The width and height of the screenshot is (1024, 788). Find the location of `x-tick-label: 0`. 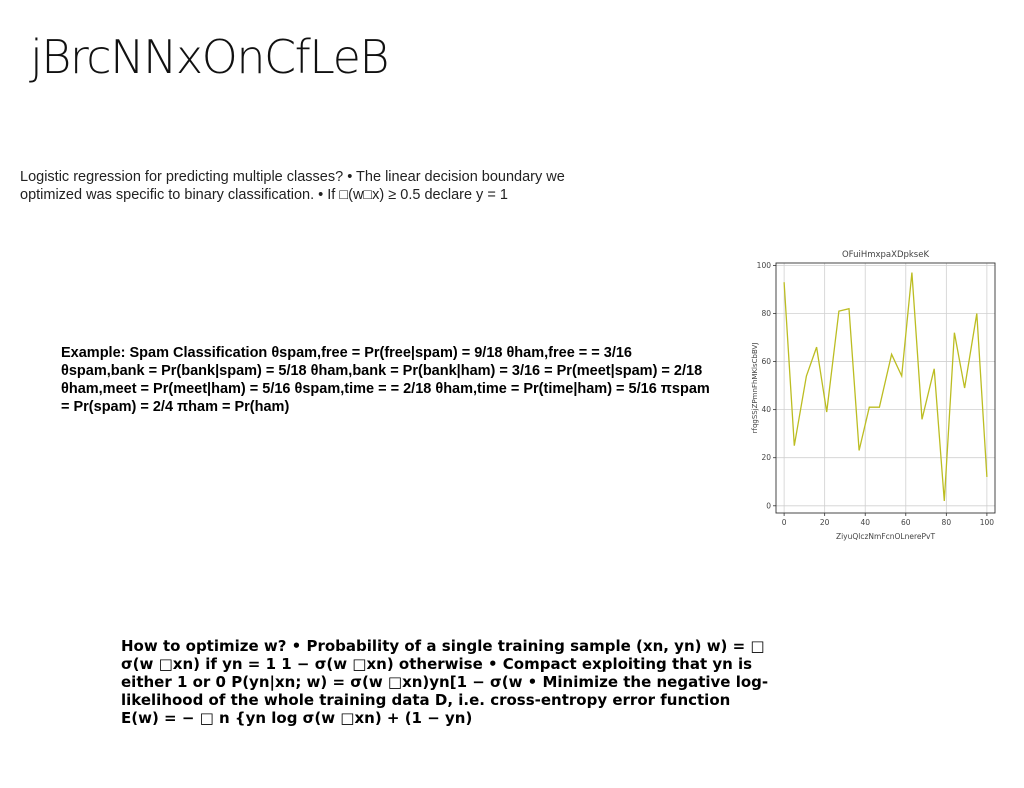

x-tick-label: 0 is located at coordinates (784, 522).